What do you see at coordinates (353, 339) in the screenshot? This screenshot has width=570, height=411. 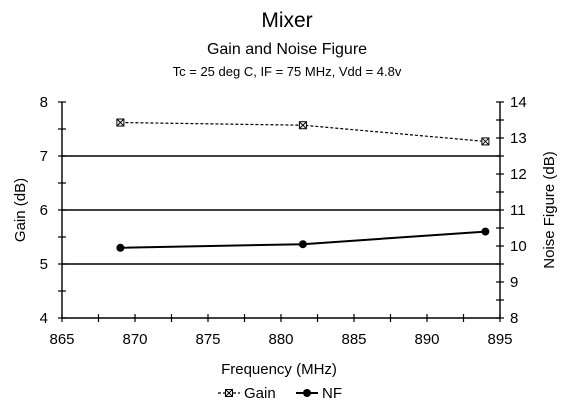 I see `x-tick-label: 885` at bounding box center [353, 339].